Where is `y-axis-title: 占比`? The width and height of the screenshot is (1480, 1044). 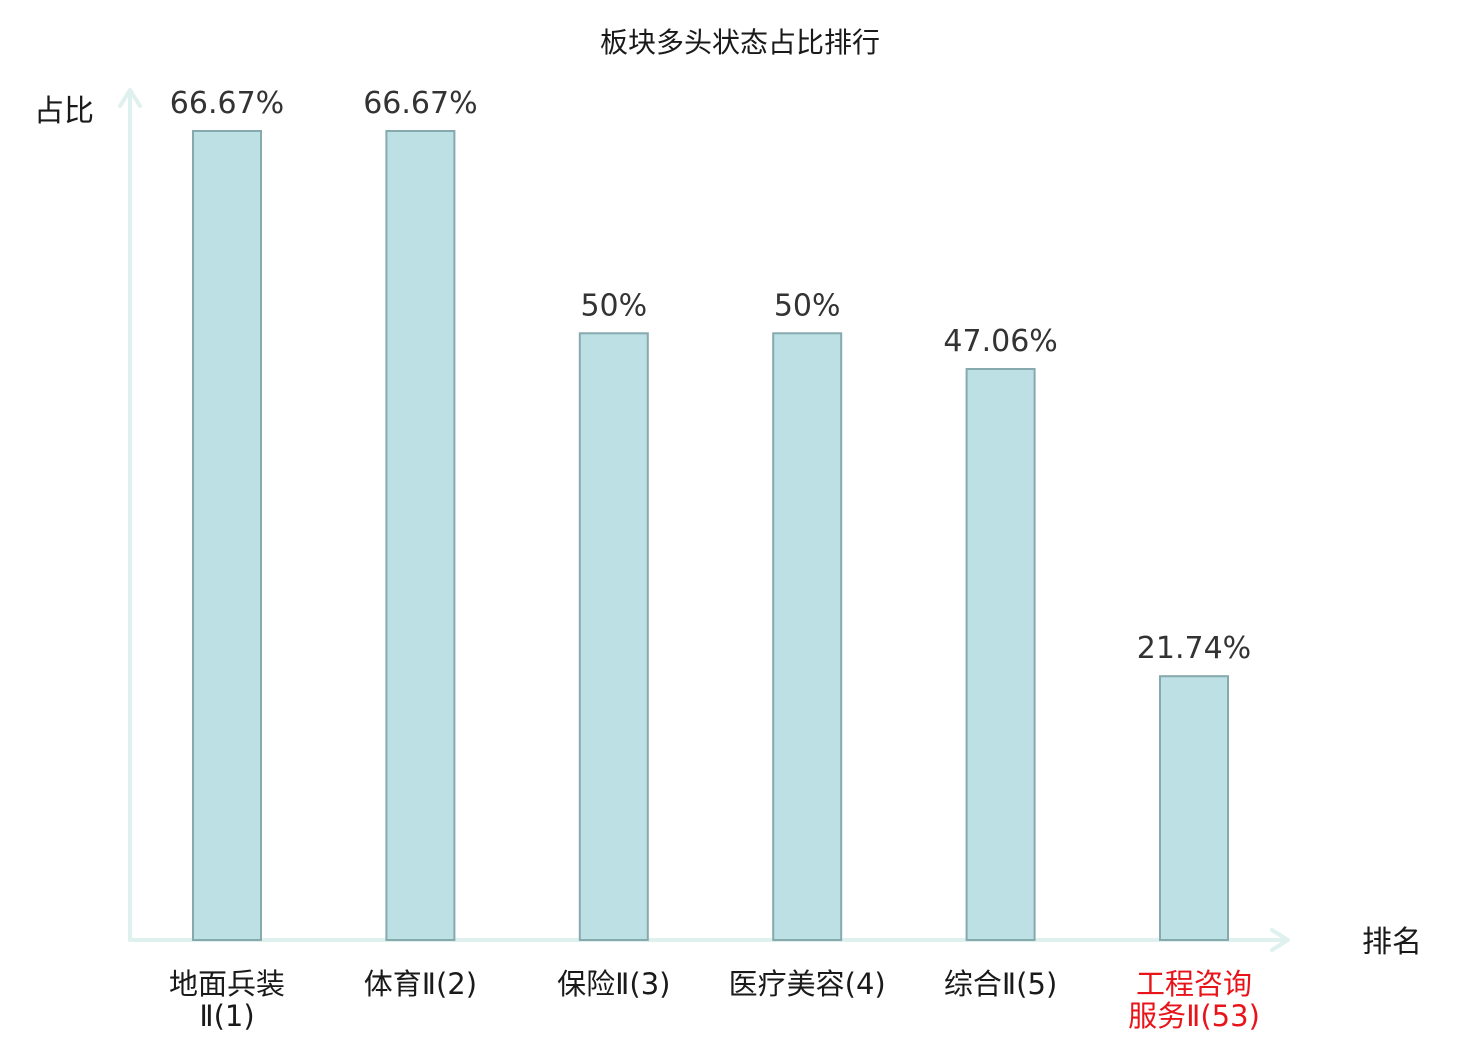
y-axis-title: 占比 is located at coordinates (64, 111).